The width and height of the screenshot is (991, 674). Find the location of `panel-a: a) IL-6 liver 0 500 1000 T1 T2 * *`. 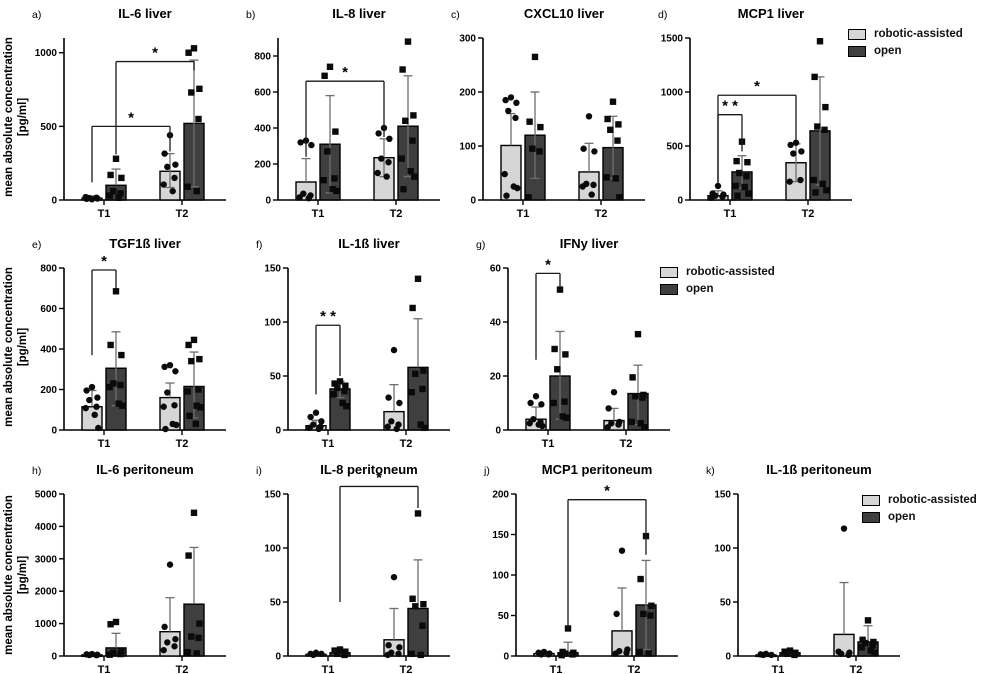

panel-a: a) IL-6 liver 0 500 1000 T1 T2 * * is located at coordinates (128, 115).